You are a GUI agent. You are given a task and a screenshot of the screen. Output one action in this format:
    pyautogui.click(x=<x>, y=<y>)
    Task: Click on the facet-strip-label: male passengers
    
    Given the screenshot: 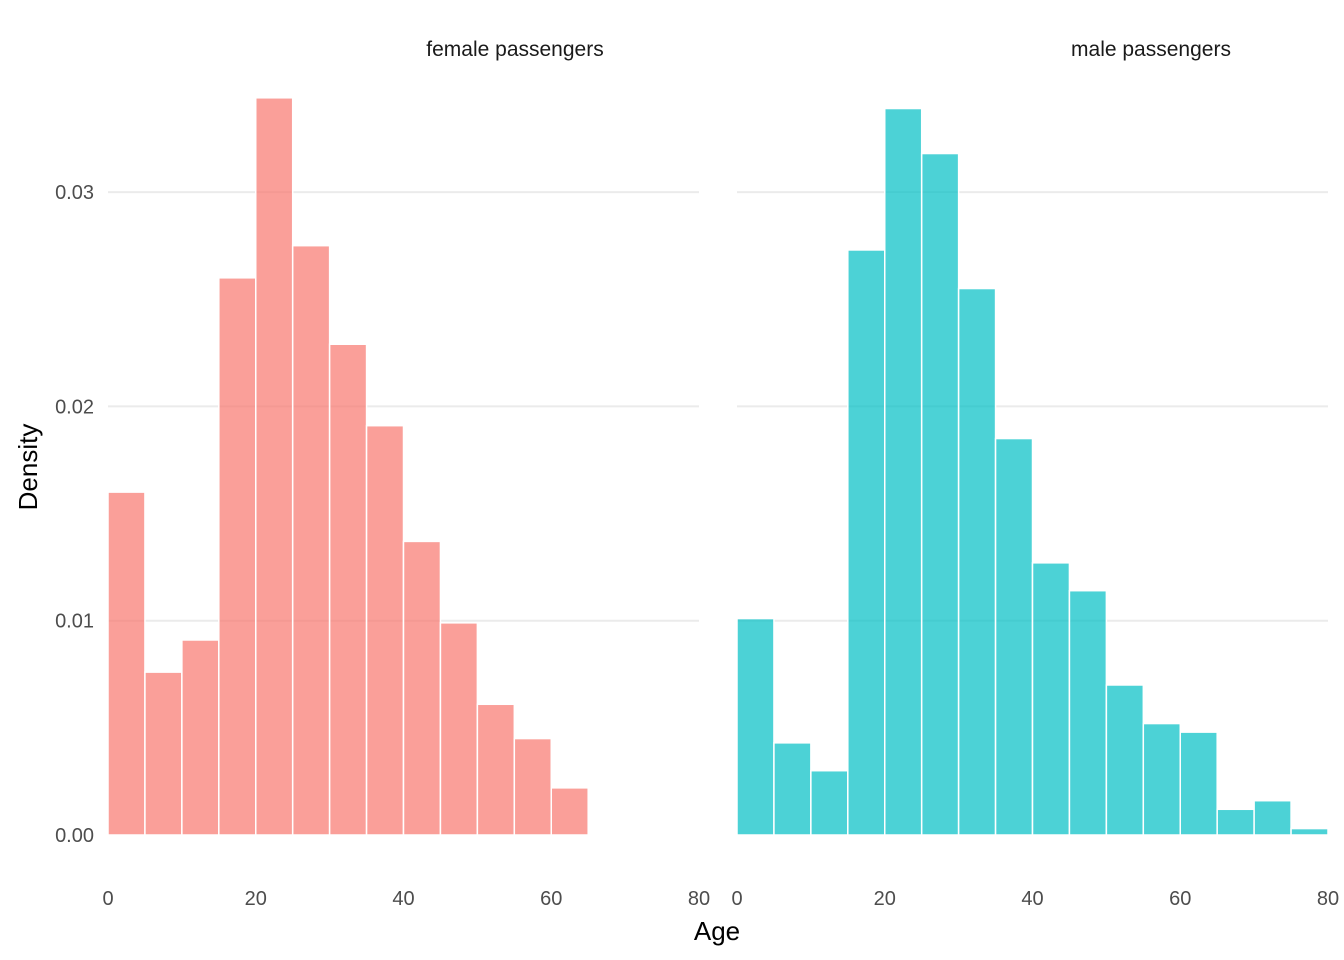 What is the action you would take?
    pyautogui.click(x=1151, y=49)
    